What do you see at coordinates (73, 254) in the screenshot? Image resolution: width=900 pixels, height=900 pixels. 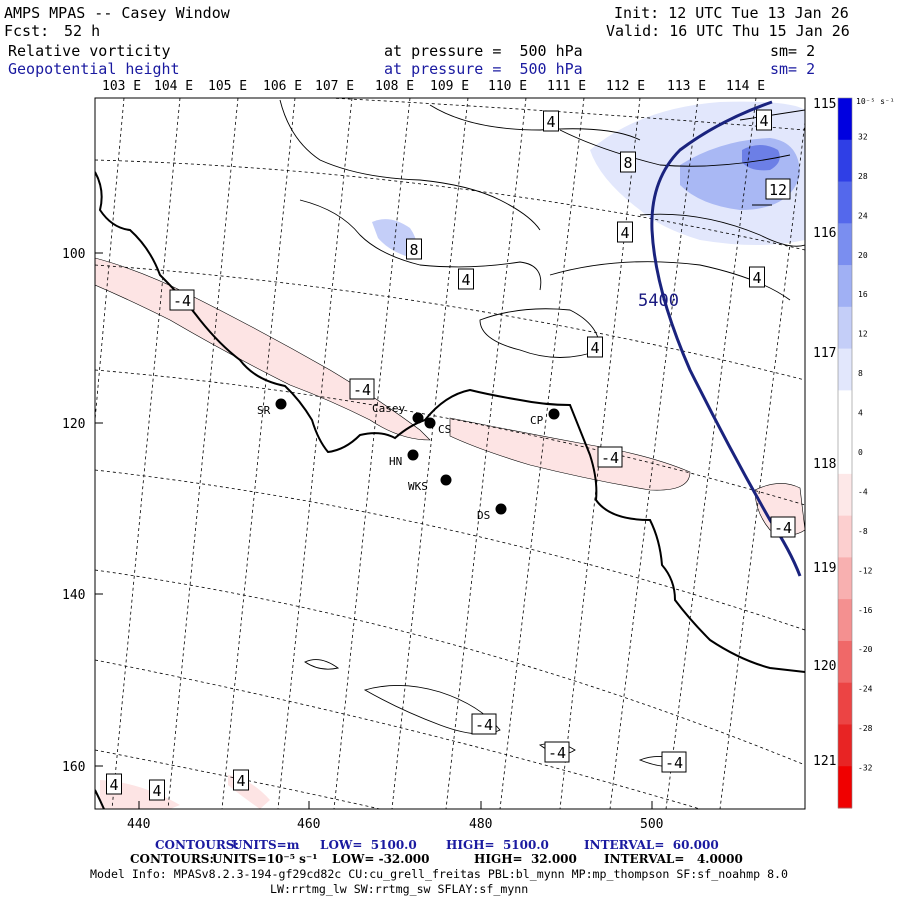 I see `y-tick-label: 100` at bounding box center [73, 254].